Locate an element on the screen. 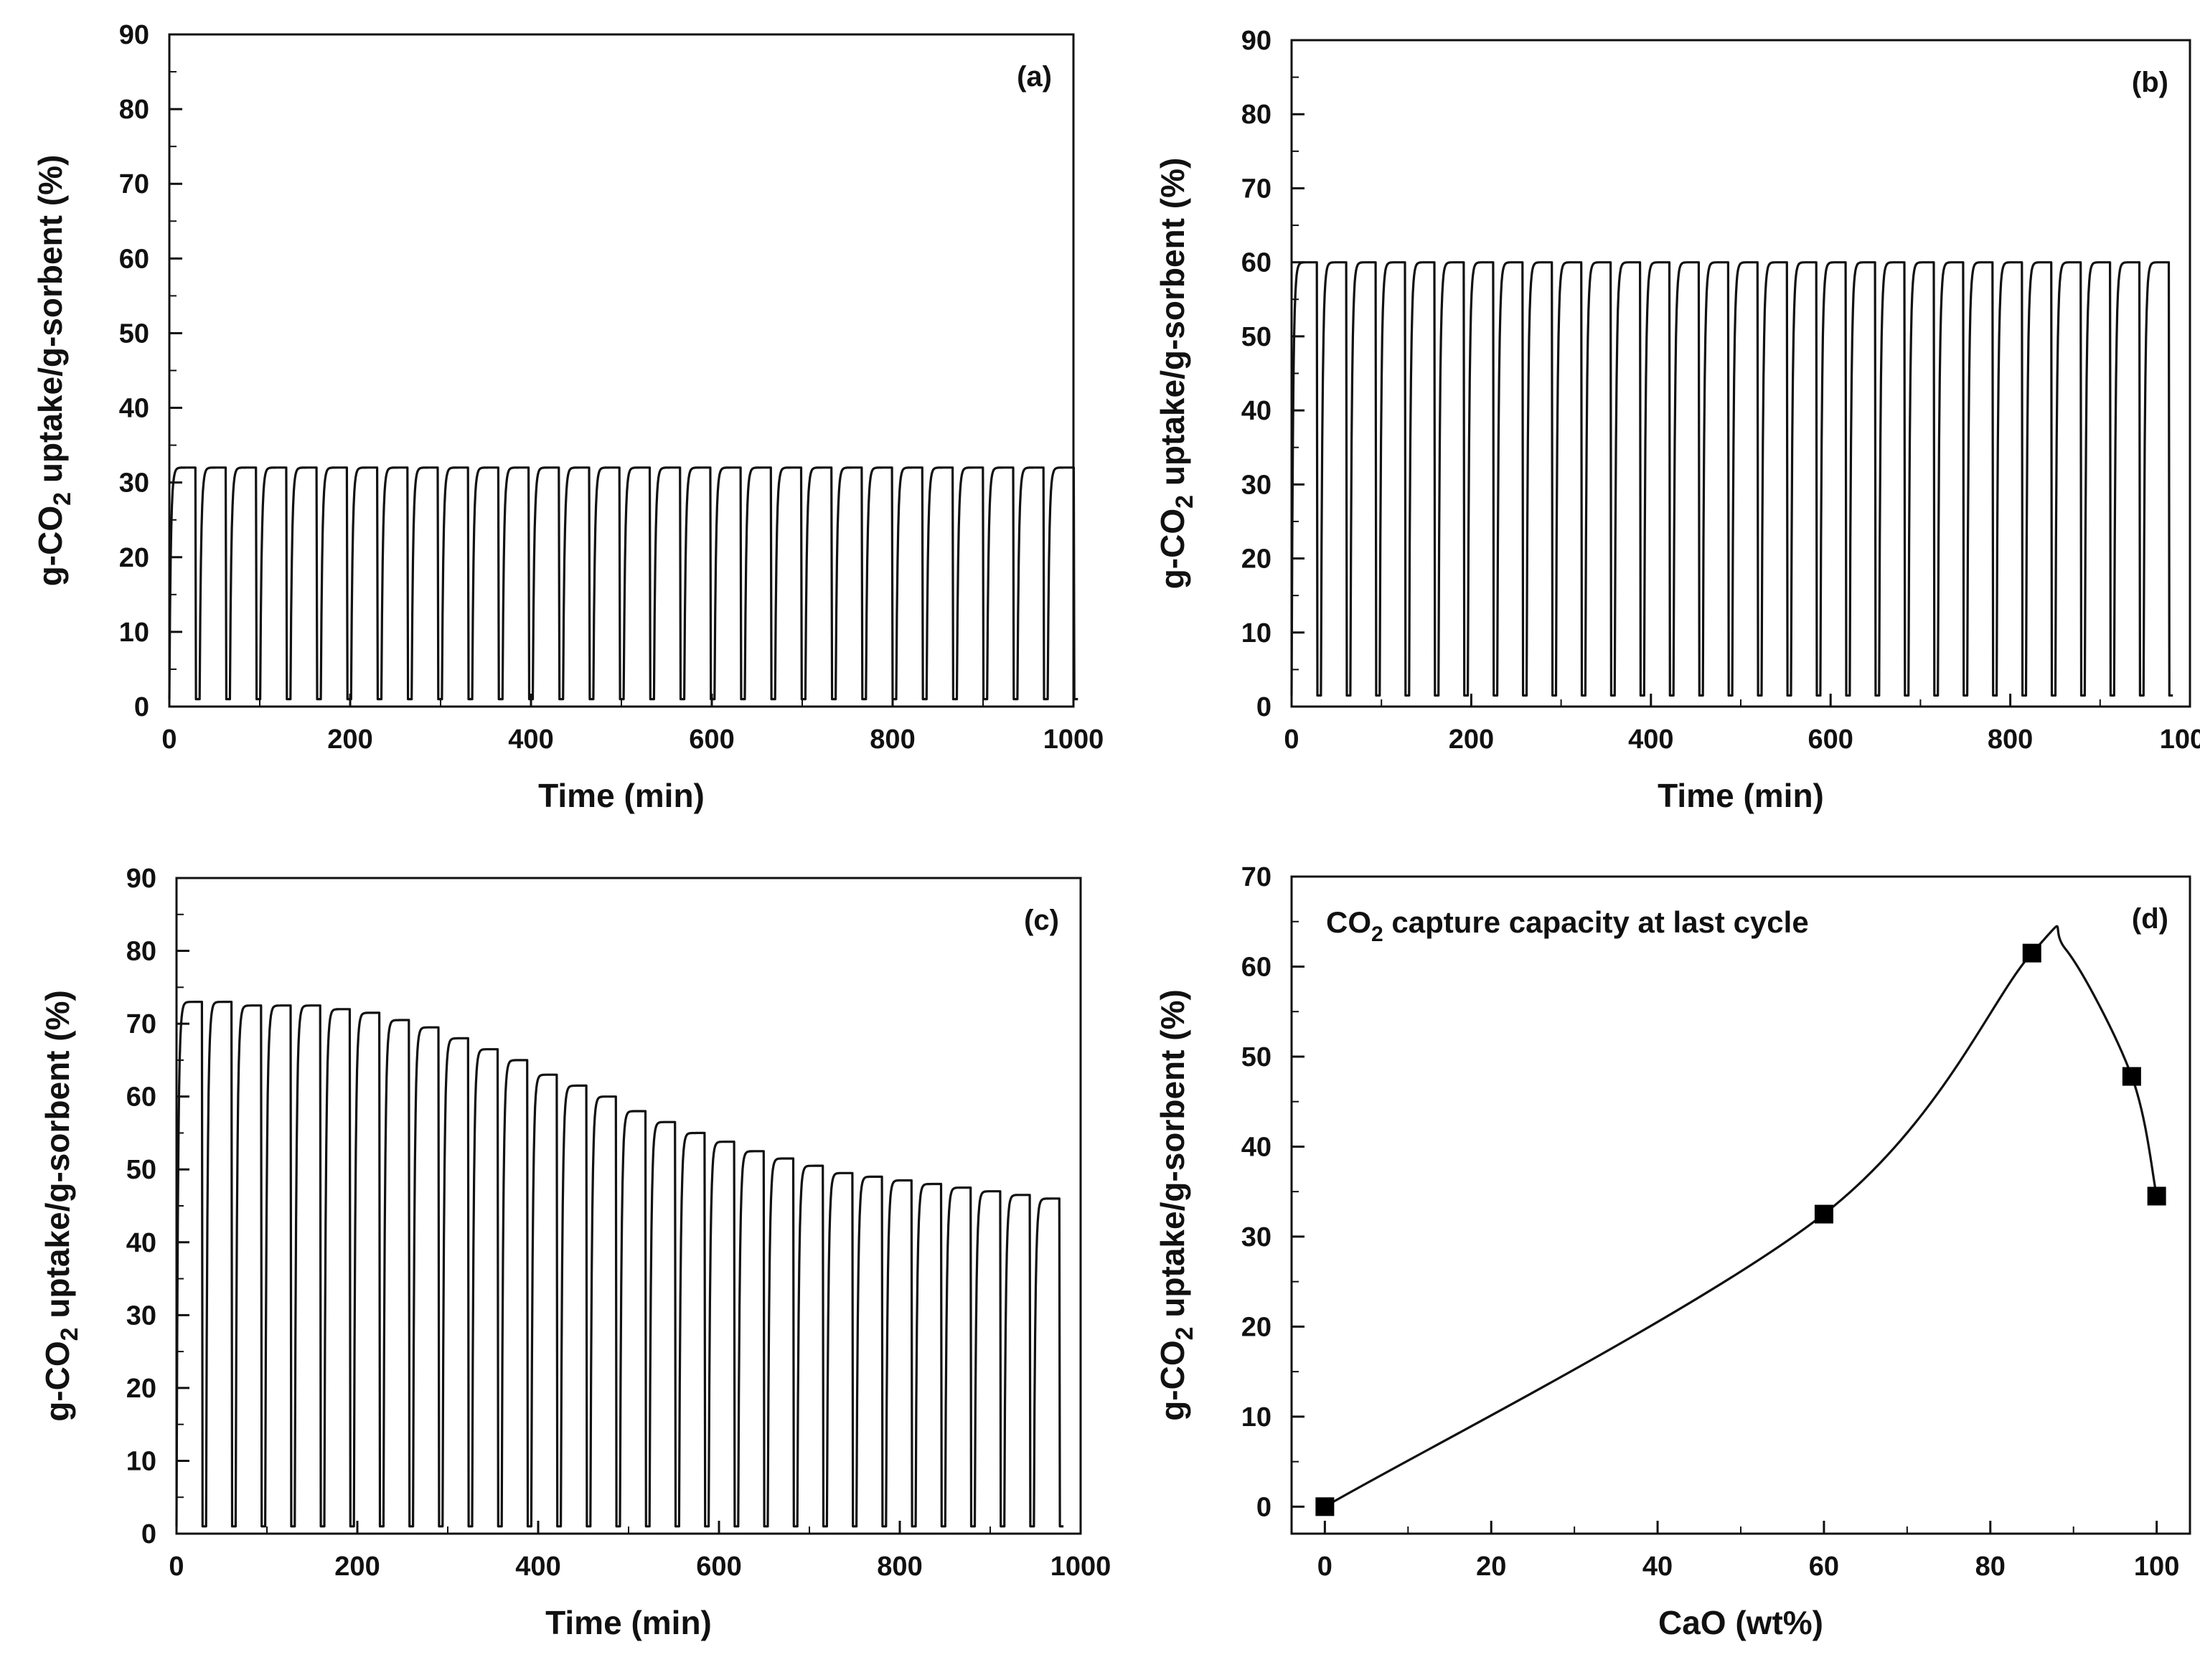 The image size is (2200, 1680). panel-label: (d) is located at coordinates (2150, 919).